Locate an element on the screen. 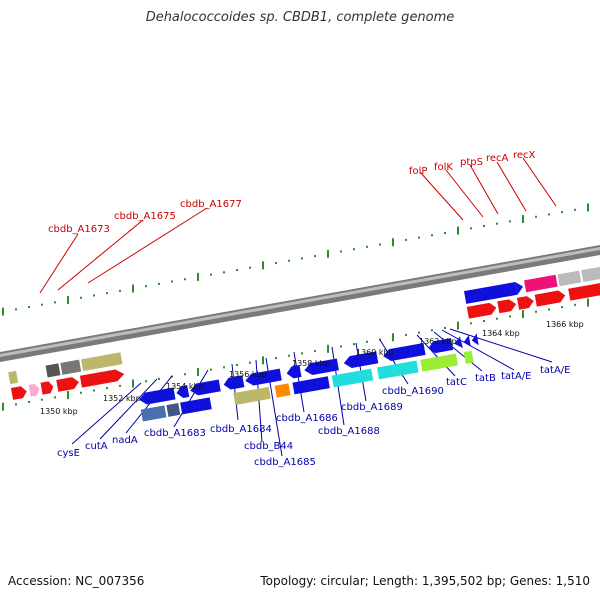 This screenshot has height=600, width=600. gene-label: ptpS is located at coordinates (471, 162).